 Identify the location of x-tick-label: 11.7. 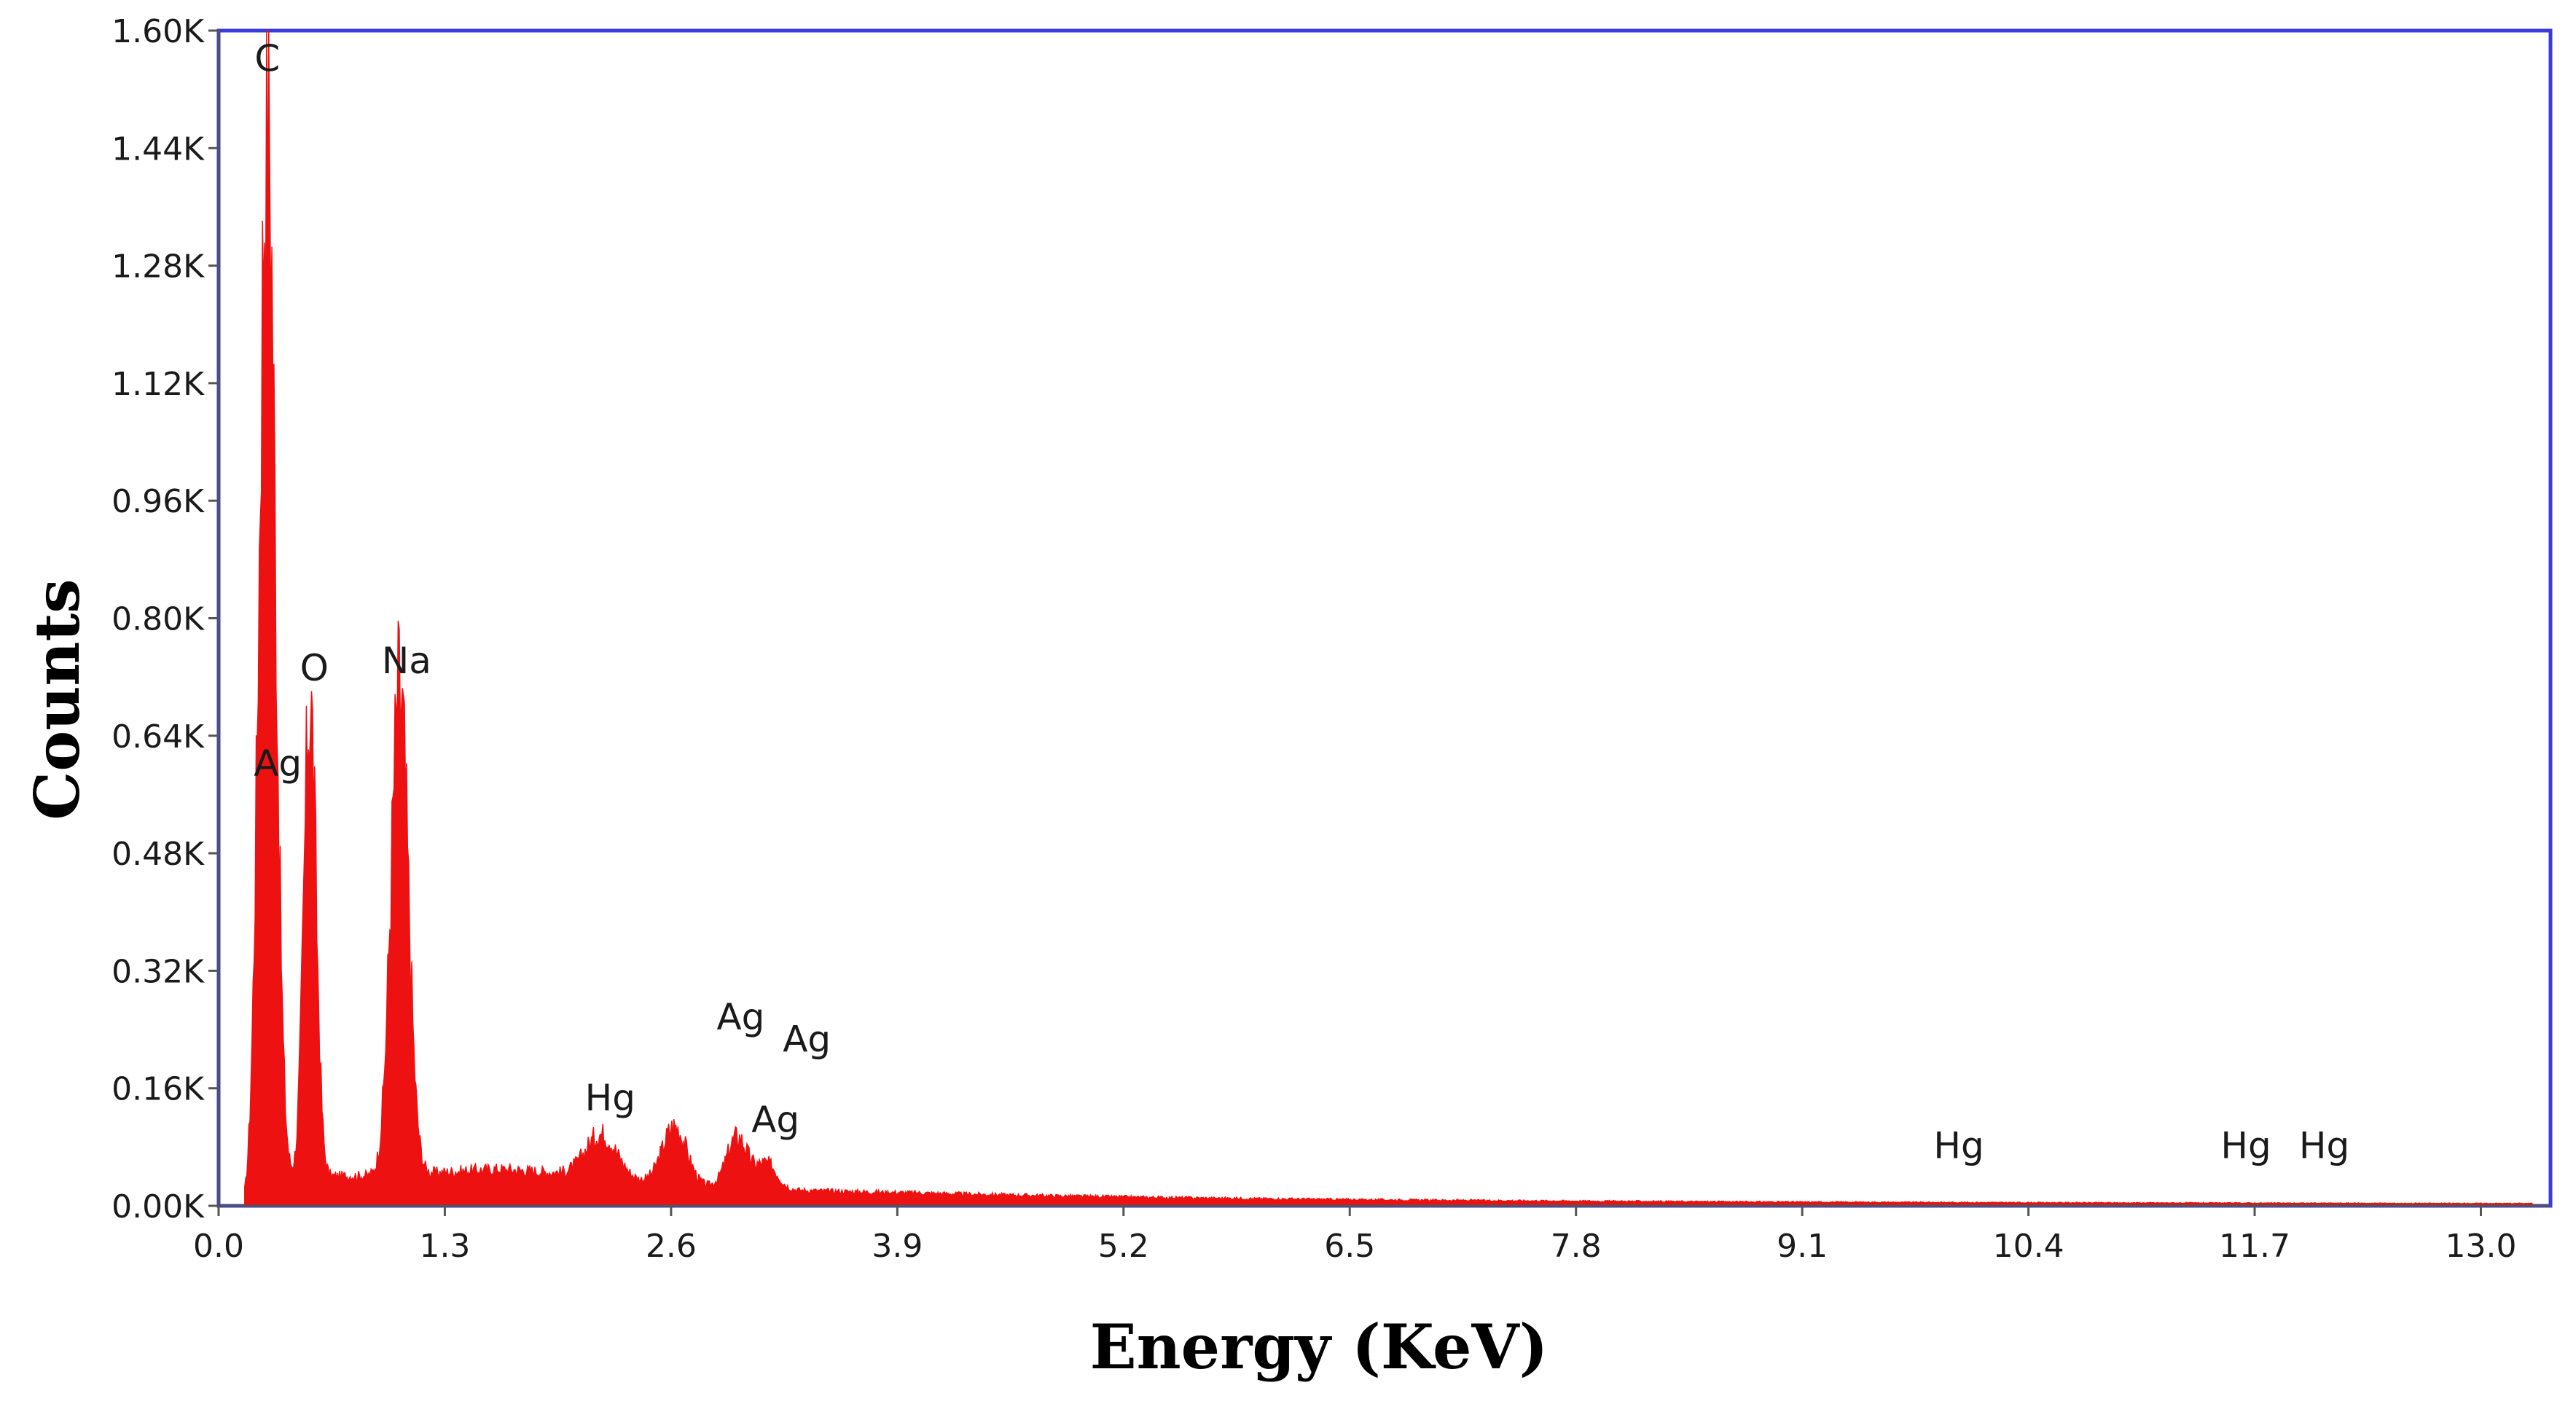
(2254, 1247).